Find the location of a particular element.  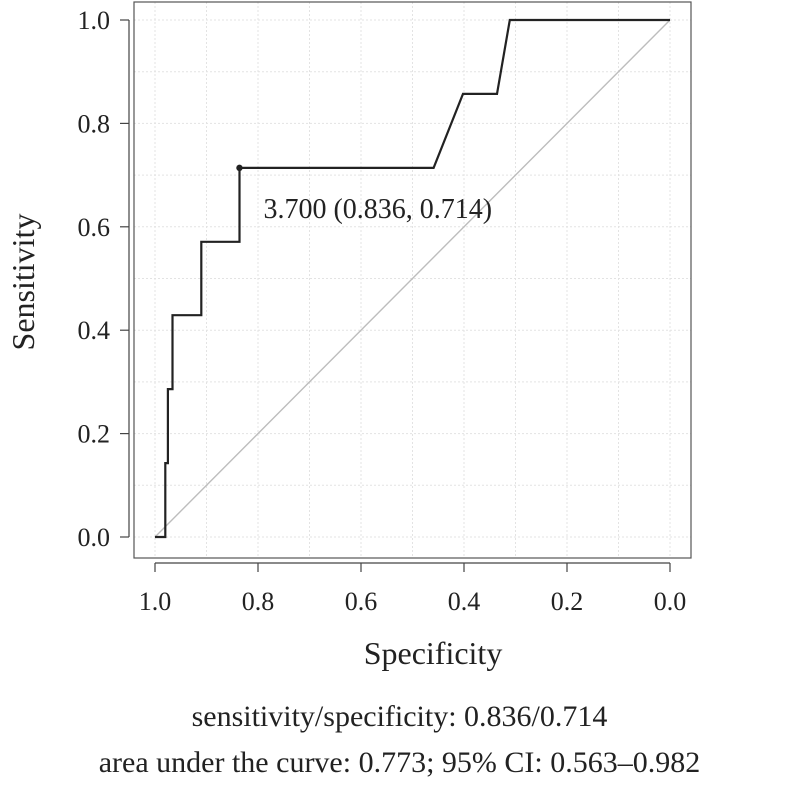

x-tick-label: 0.2 is located at coordinates (567, 601).